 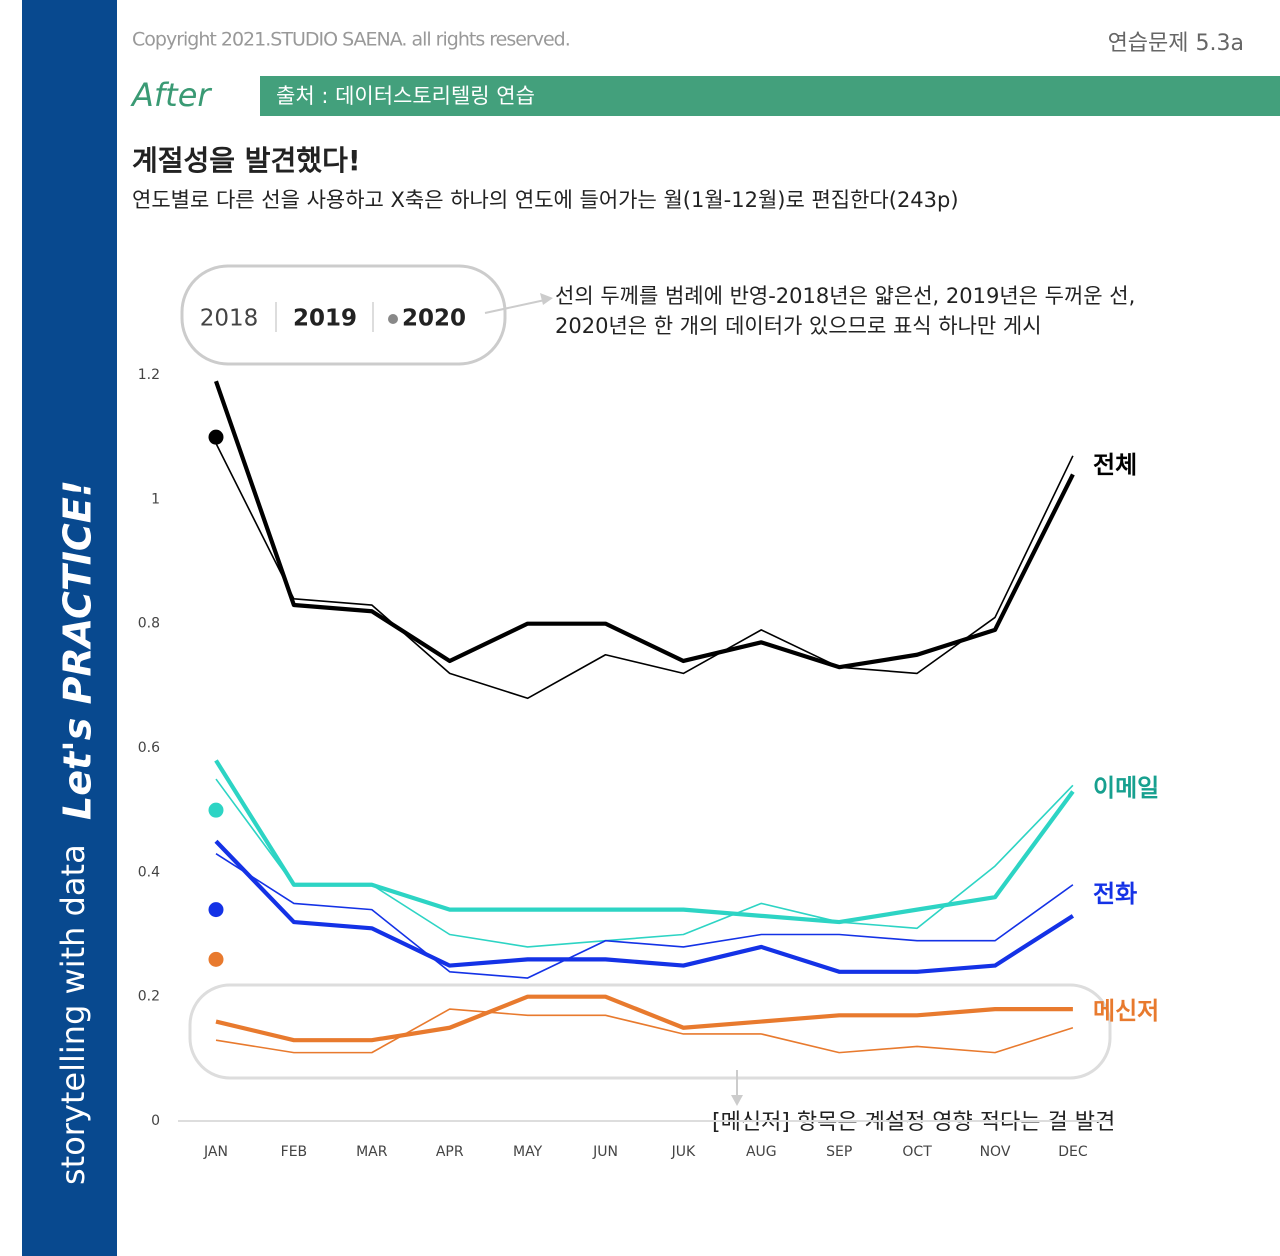 What do you see at coordinates (149, 624) in the screenshot?
I see `y-tick-label: 0.8` at bounding box center [149, 624].